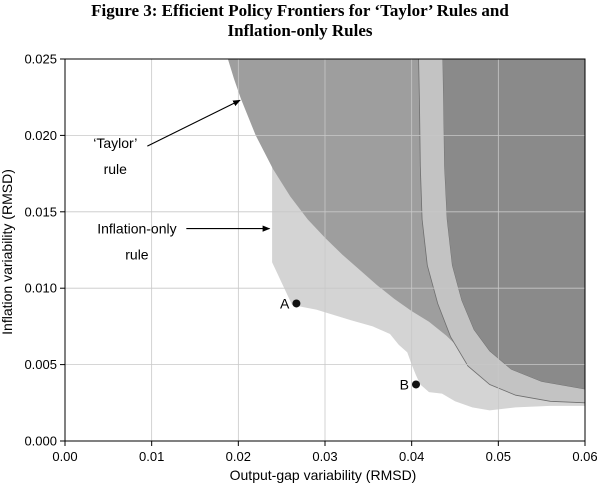 The width and height of the screenshot is (600, 484). What do you see at coordinates (350, 343) in the screenshot?
I see `labelled-points: AB` at bounding box center [350, 343].